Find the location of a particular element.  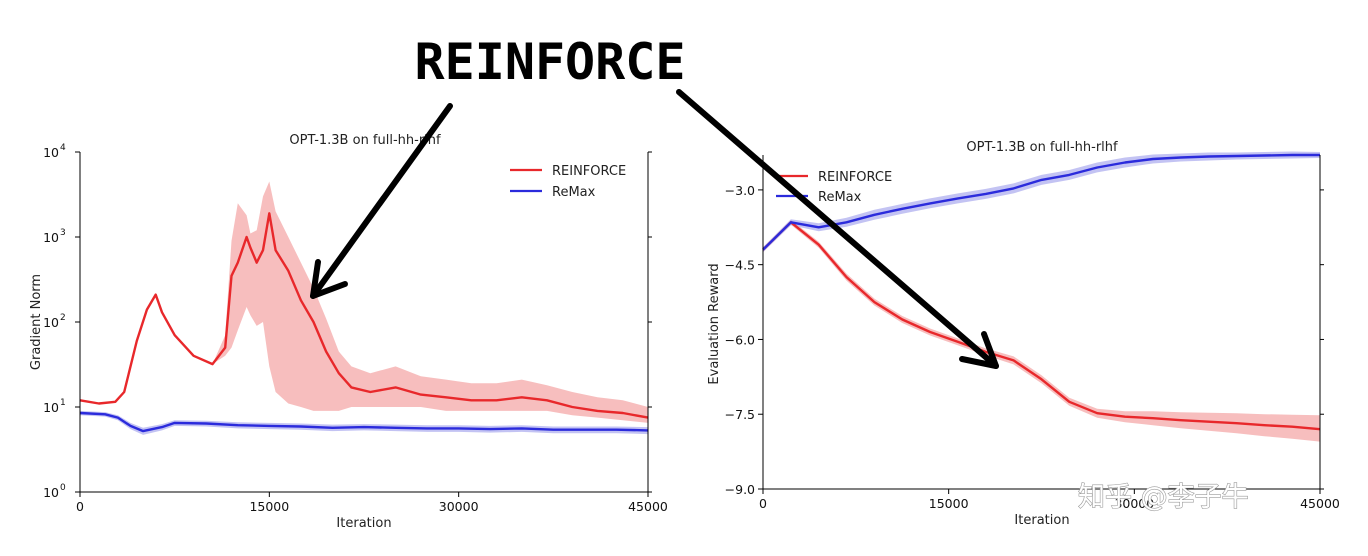

y-tick-label: −4.5 is located at coordinates (740, 265).